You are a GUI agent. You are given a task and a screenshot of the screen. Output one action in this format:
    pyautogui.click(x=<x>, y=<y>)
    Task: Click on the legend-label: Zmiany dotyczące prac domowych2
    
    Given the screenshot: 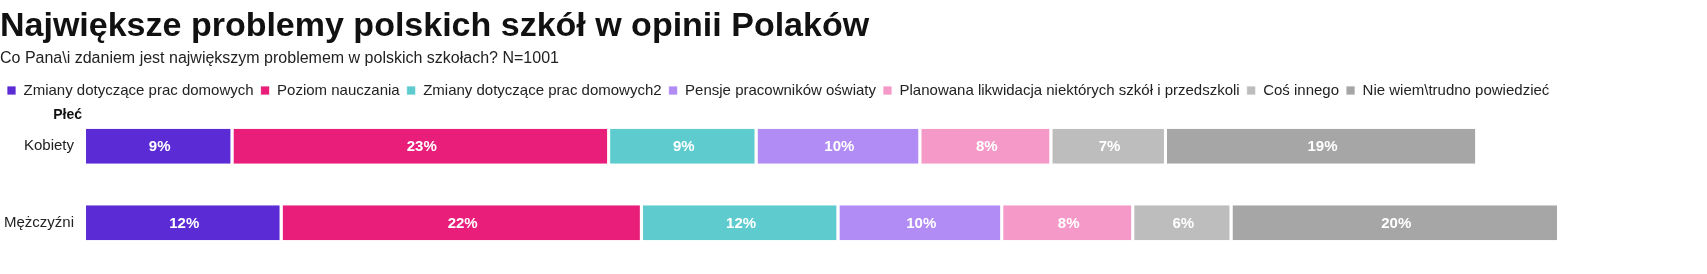 What is the action you would take?
    pyautogui.click(x=542, y=89)
    